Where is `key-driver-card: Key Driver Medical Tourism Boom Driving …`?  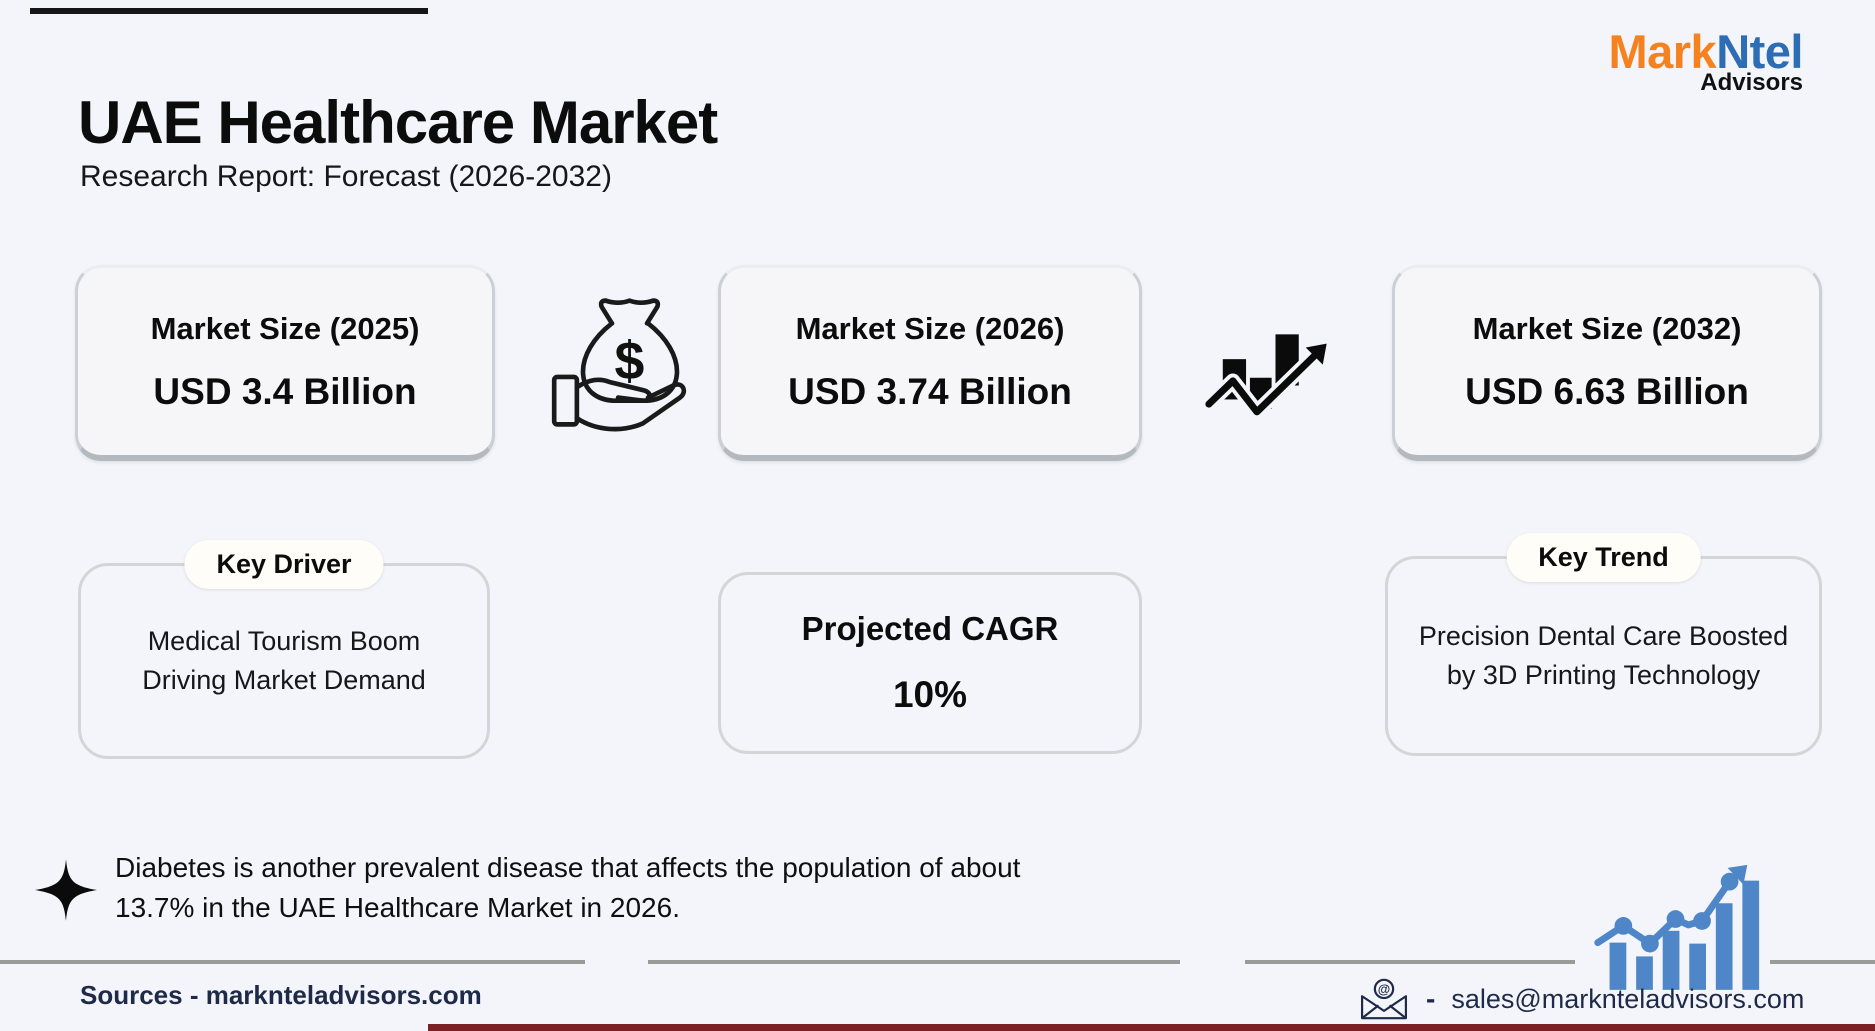
key-driver-card: Key Driver Medical Tourism Boom Driving … is located at coordinates (284, 649).